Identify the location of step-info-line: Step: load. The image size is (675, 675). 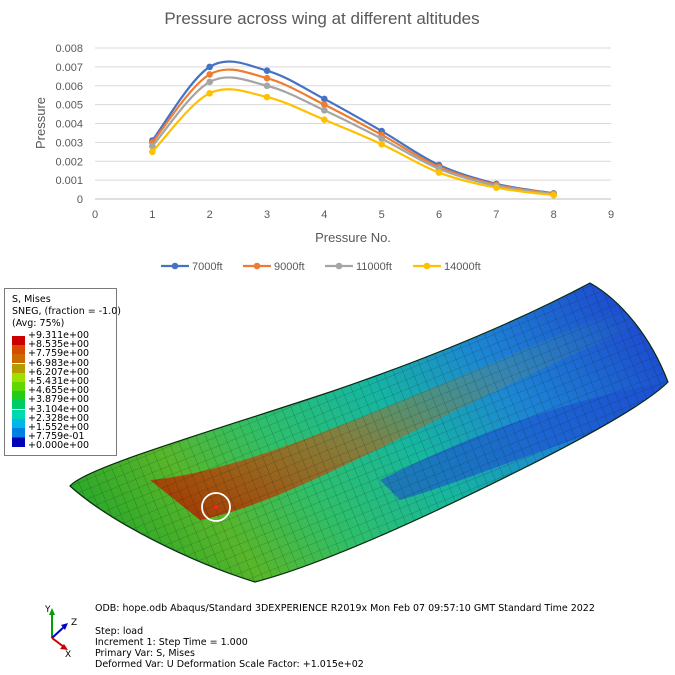
(119, 631).